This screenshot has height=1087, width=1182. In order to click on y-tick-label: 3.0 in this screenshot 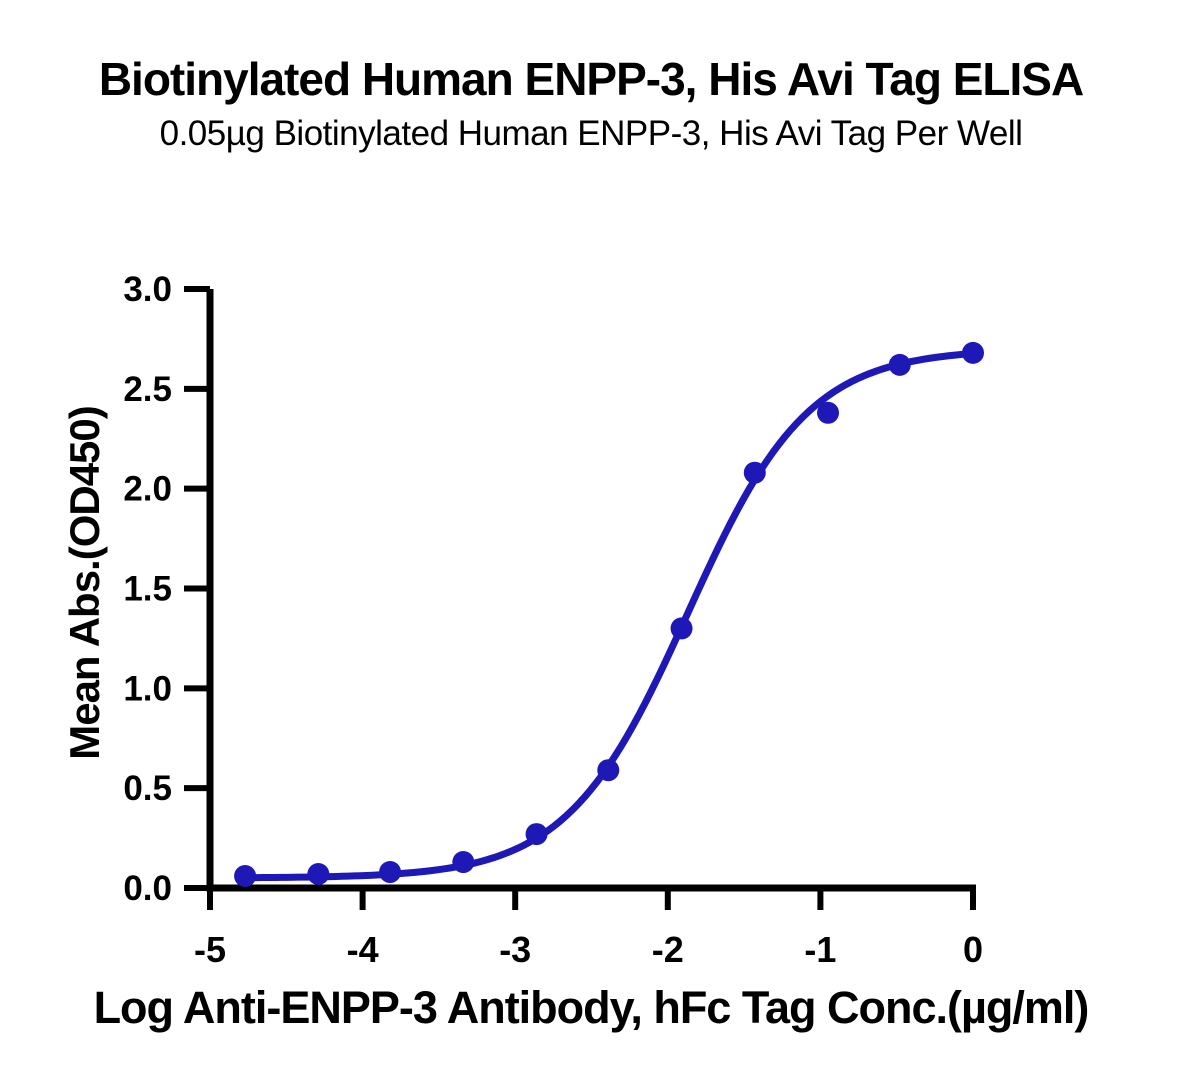, I will do `click(147, 289)`.